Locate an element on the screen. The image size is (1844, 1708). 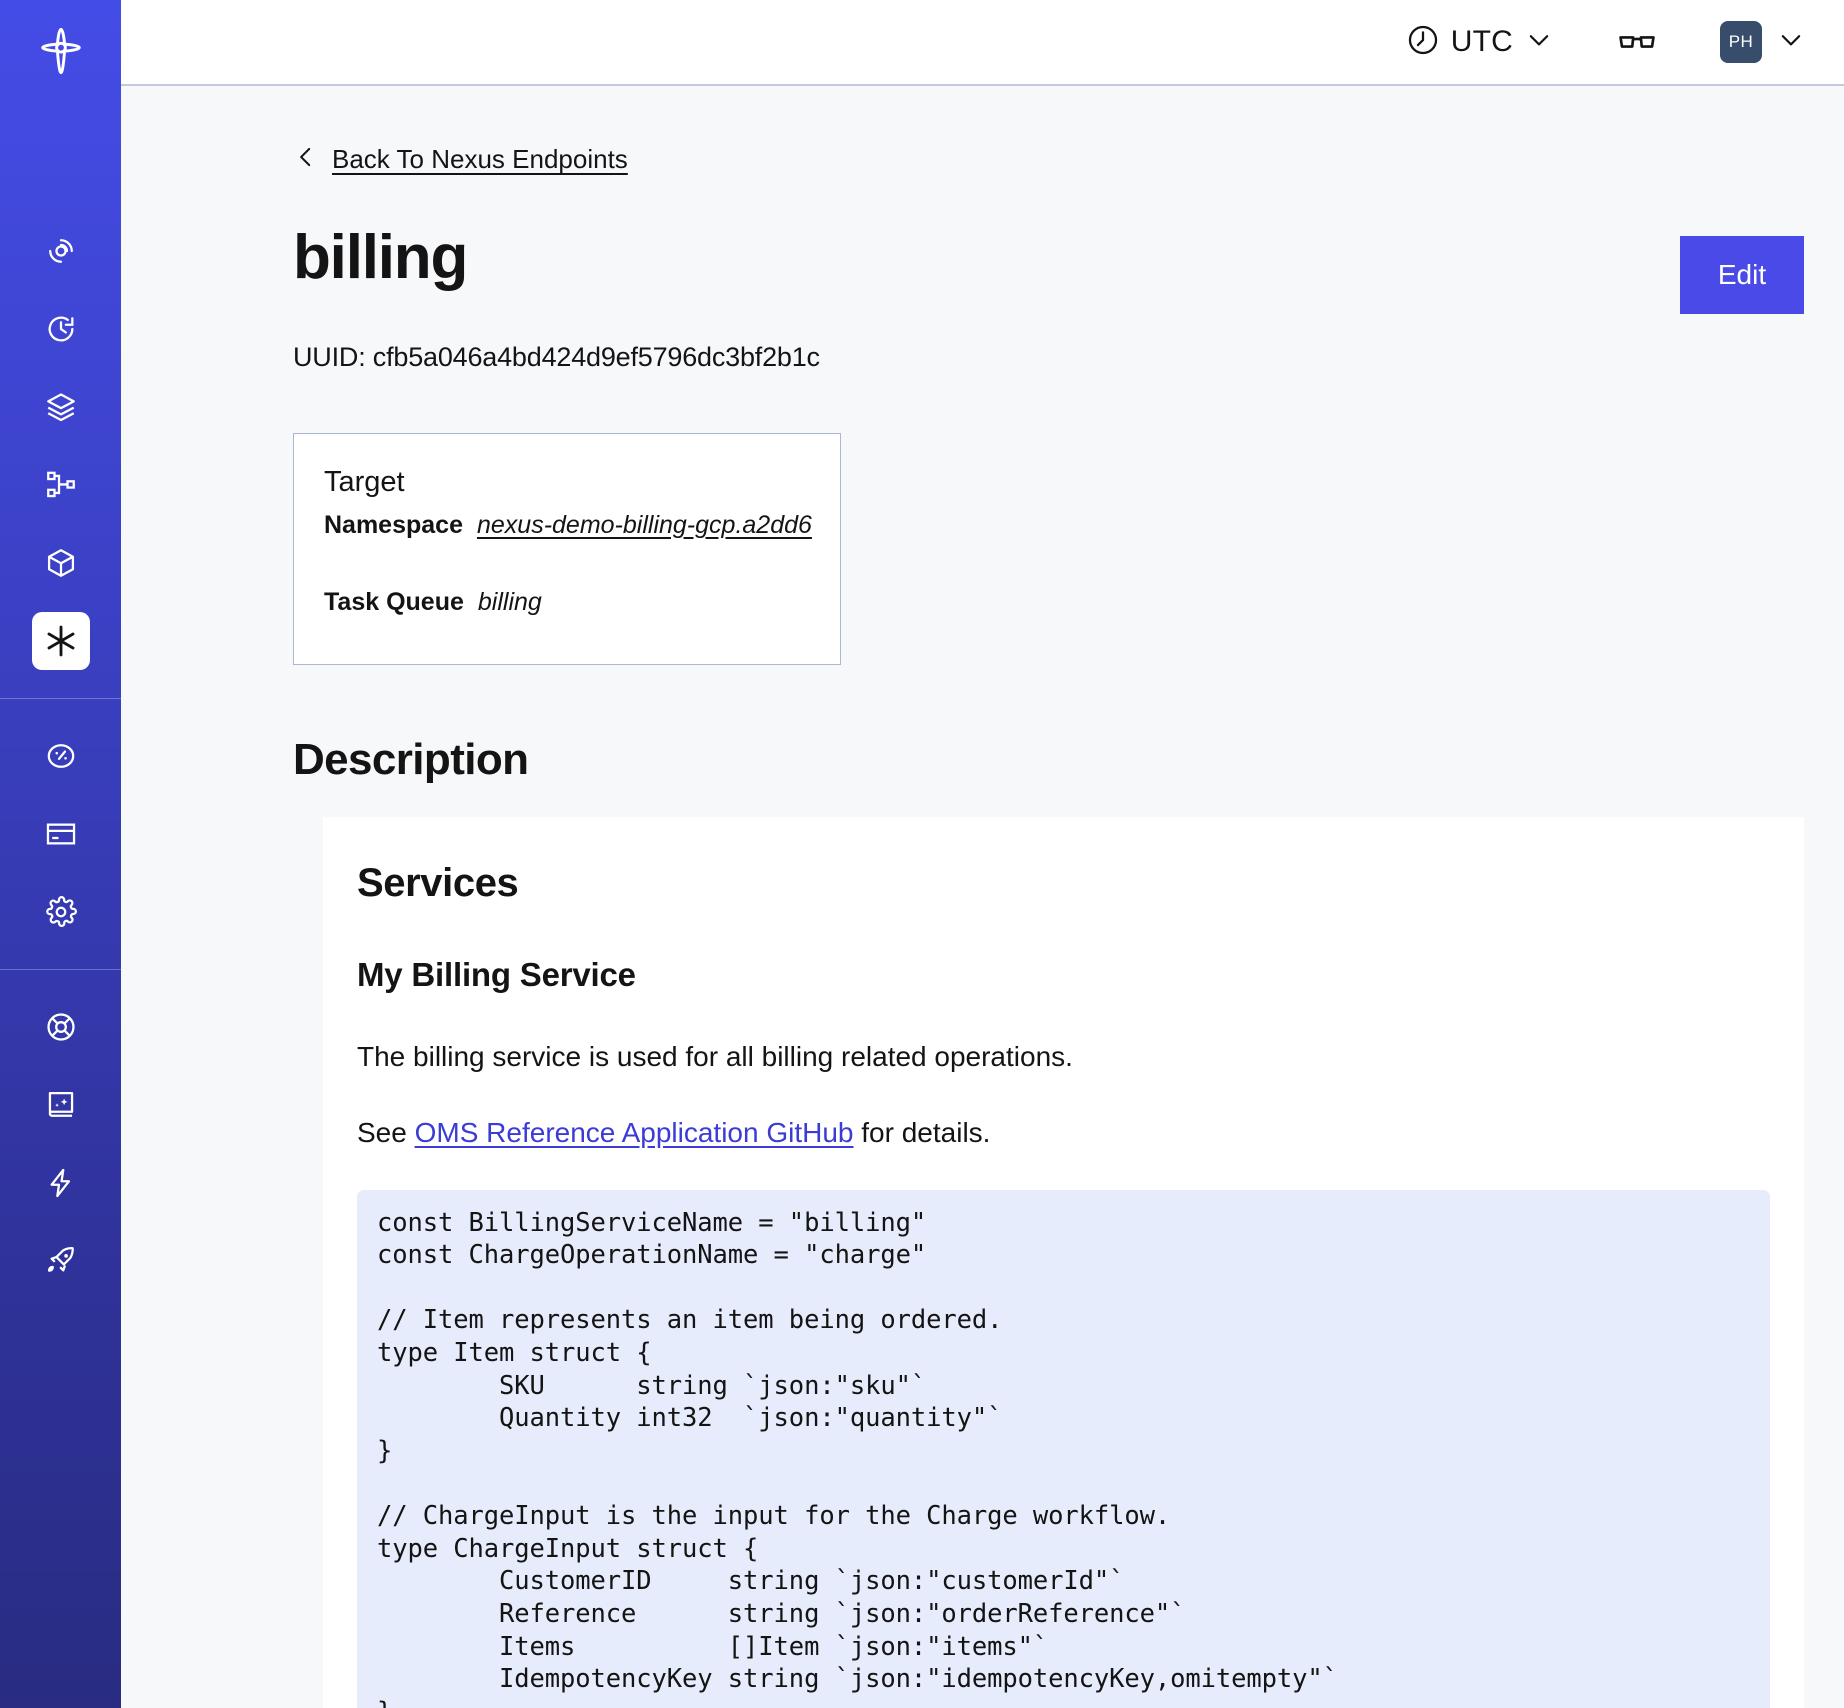
sidebar-item-recent is located at coordinates (61, 251).